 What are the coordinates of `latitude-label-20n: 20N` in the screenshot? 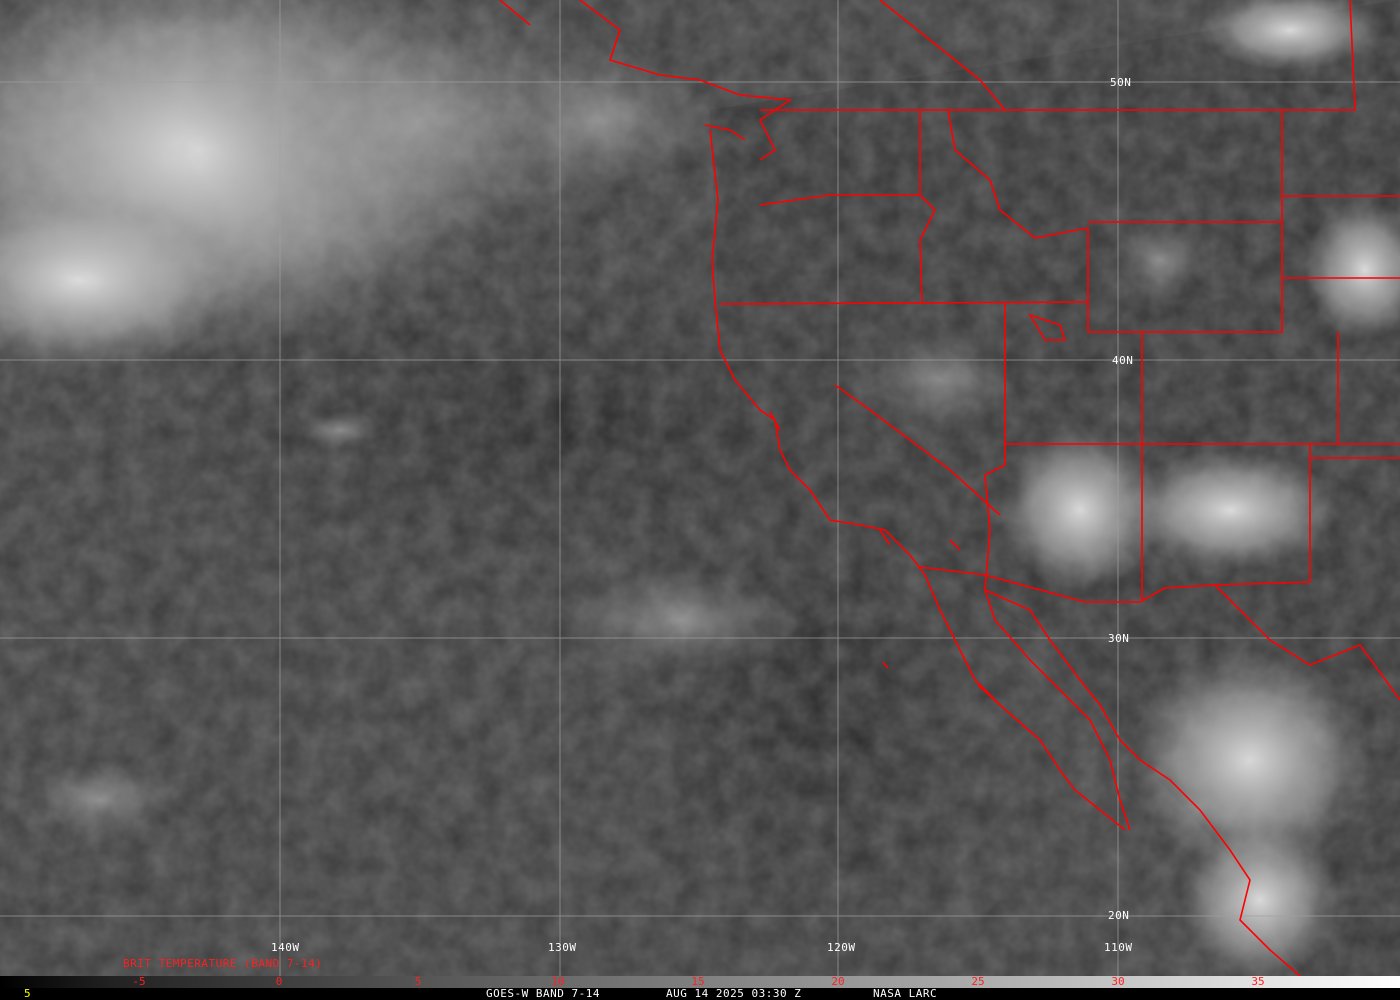 It's located at (1119, 915).